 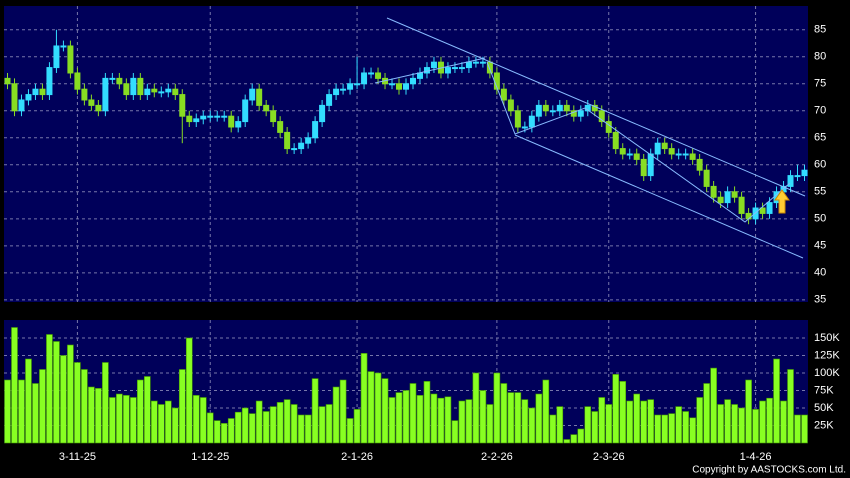 I want to click on y-tick-label: 45, so click(x=820, y=246).